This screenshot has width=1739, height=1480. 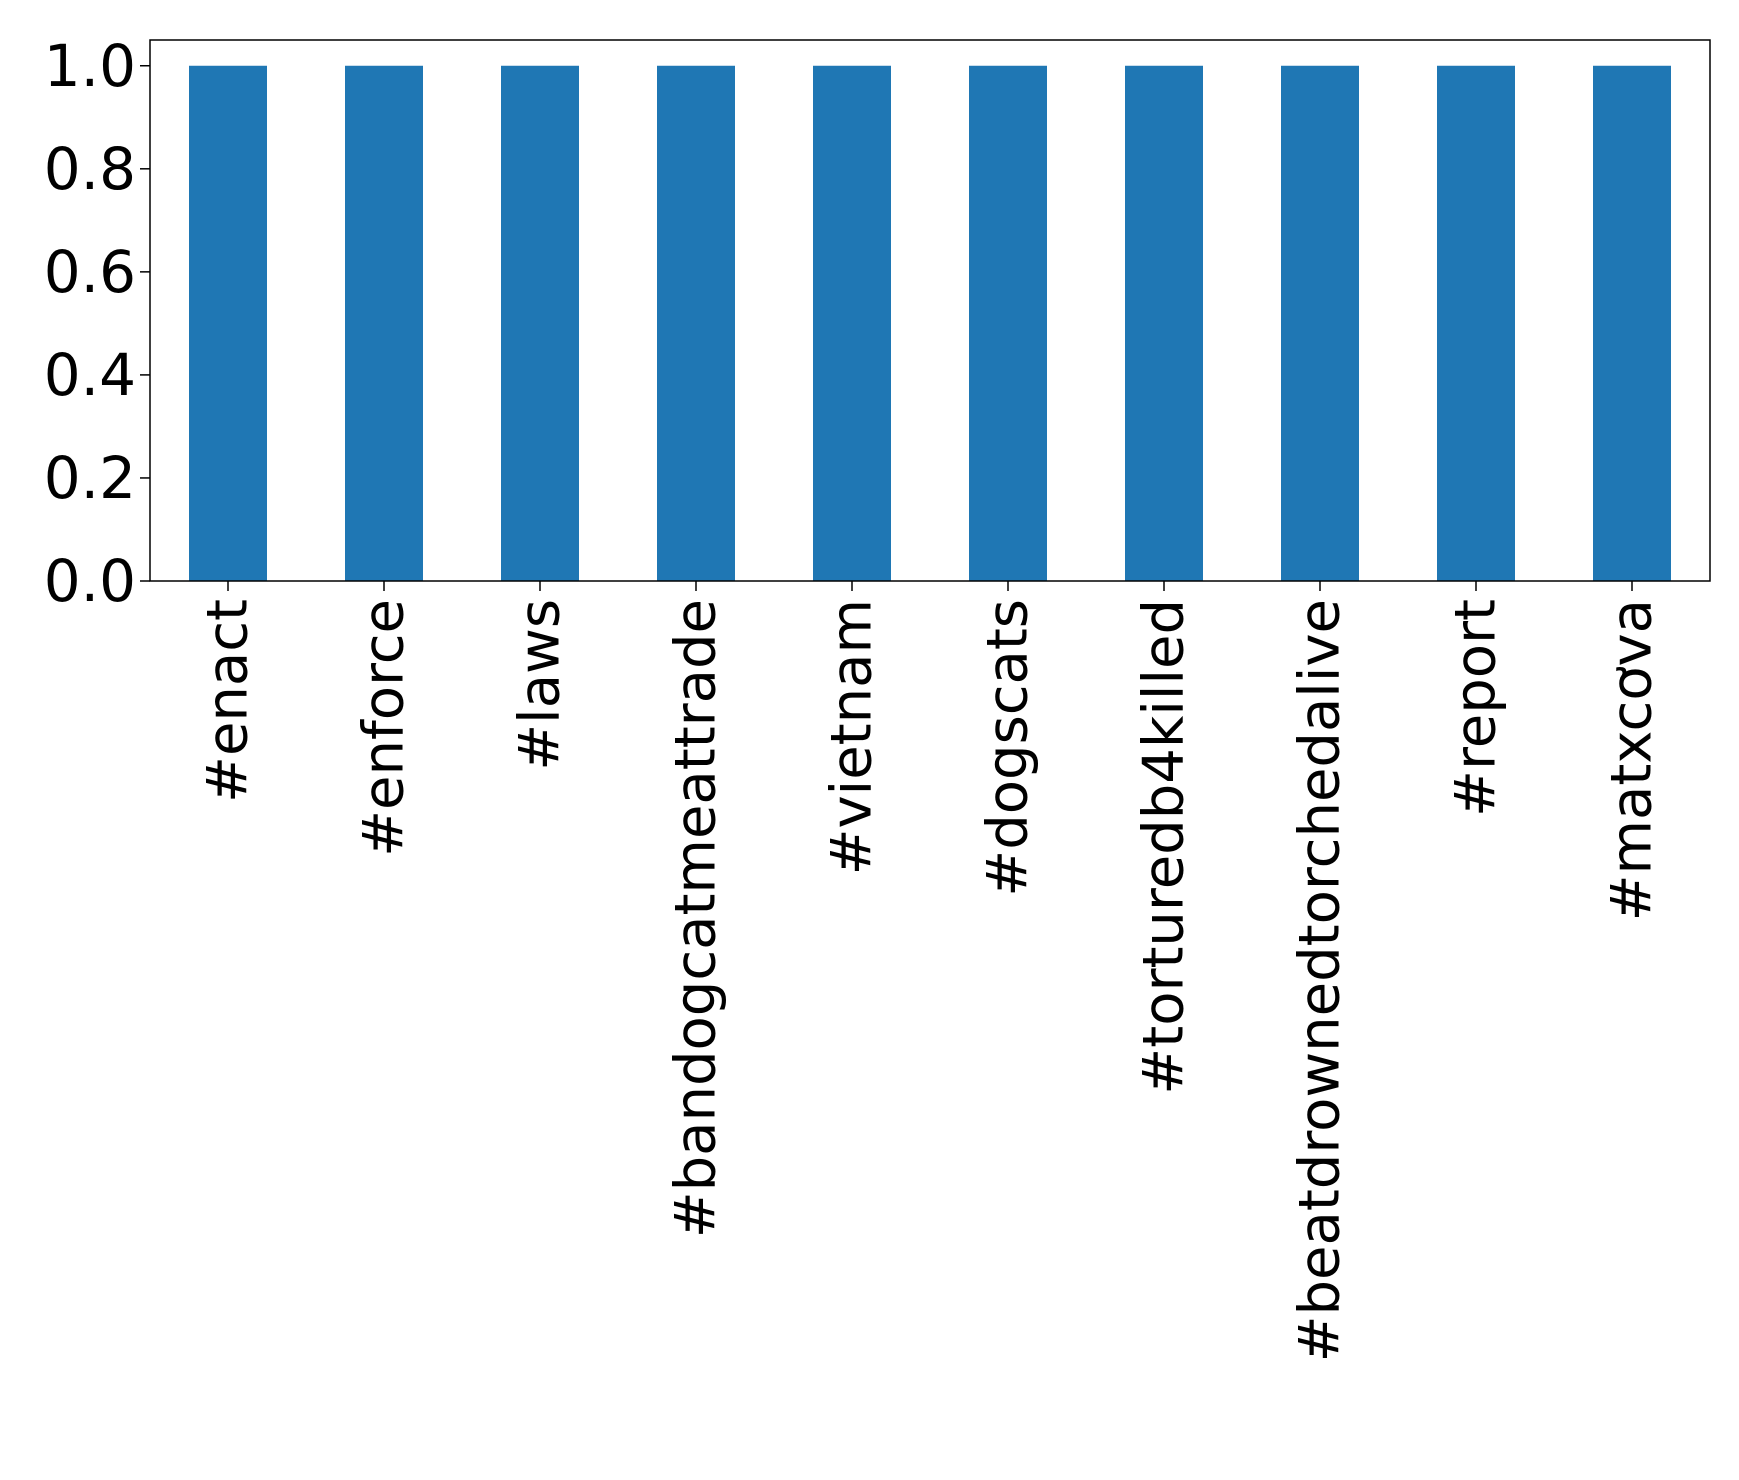 What do you see at coordinates (540, 685) in the screenshot?
I see `x-tick-label-2: #laws` at bounding box center [540, 685].